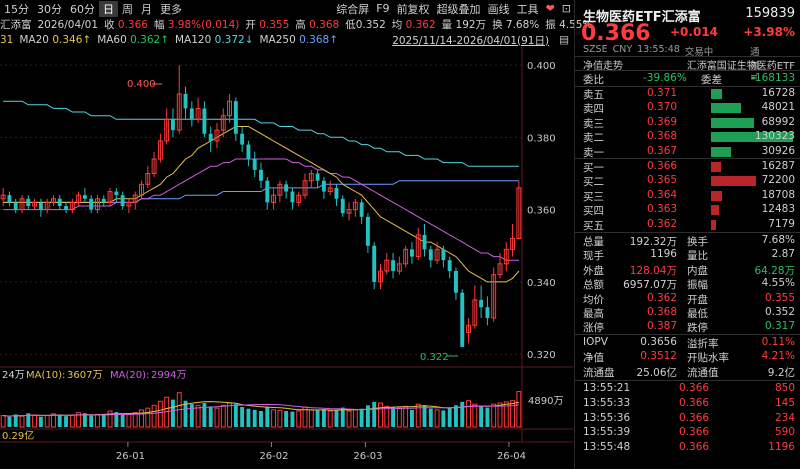 The height and width of the screenshot is (469, 800). What do you see at coordinates (593, 299) in the screenshot?
I see `stat-label: 均价` at bounding box center [593, 299].